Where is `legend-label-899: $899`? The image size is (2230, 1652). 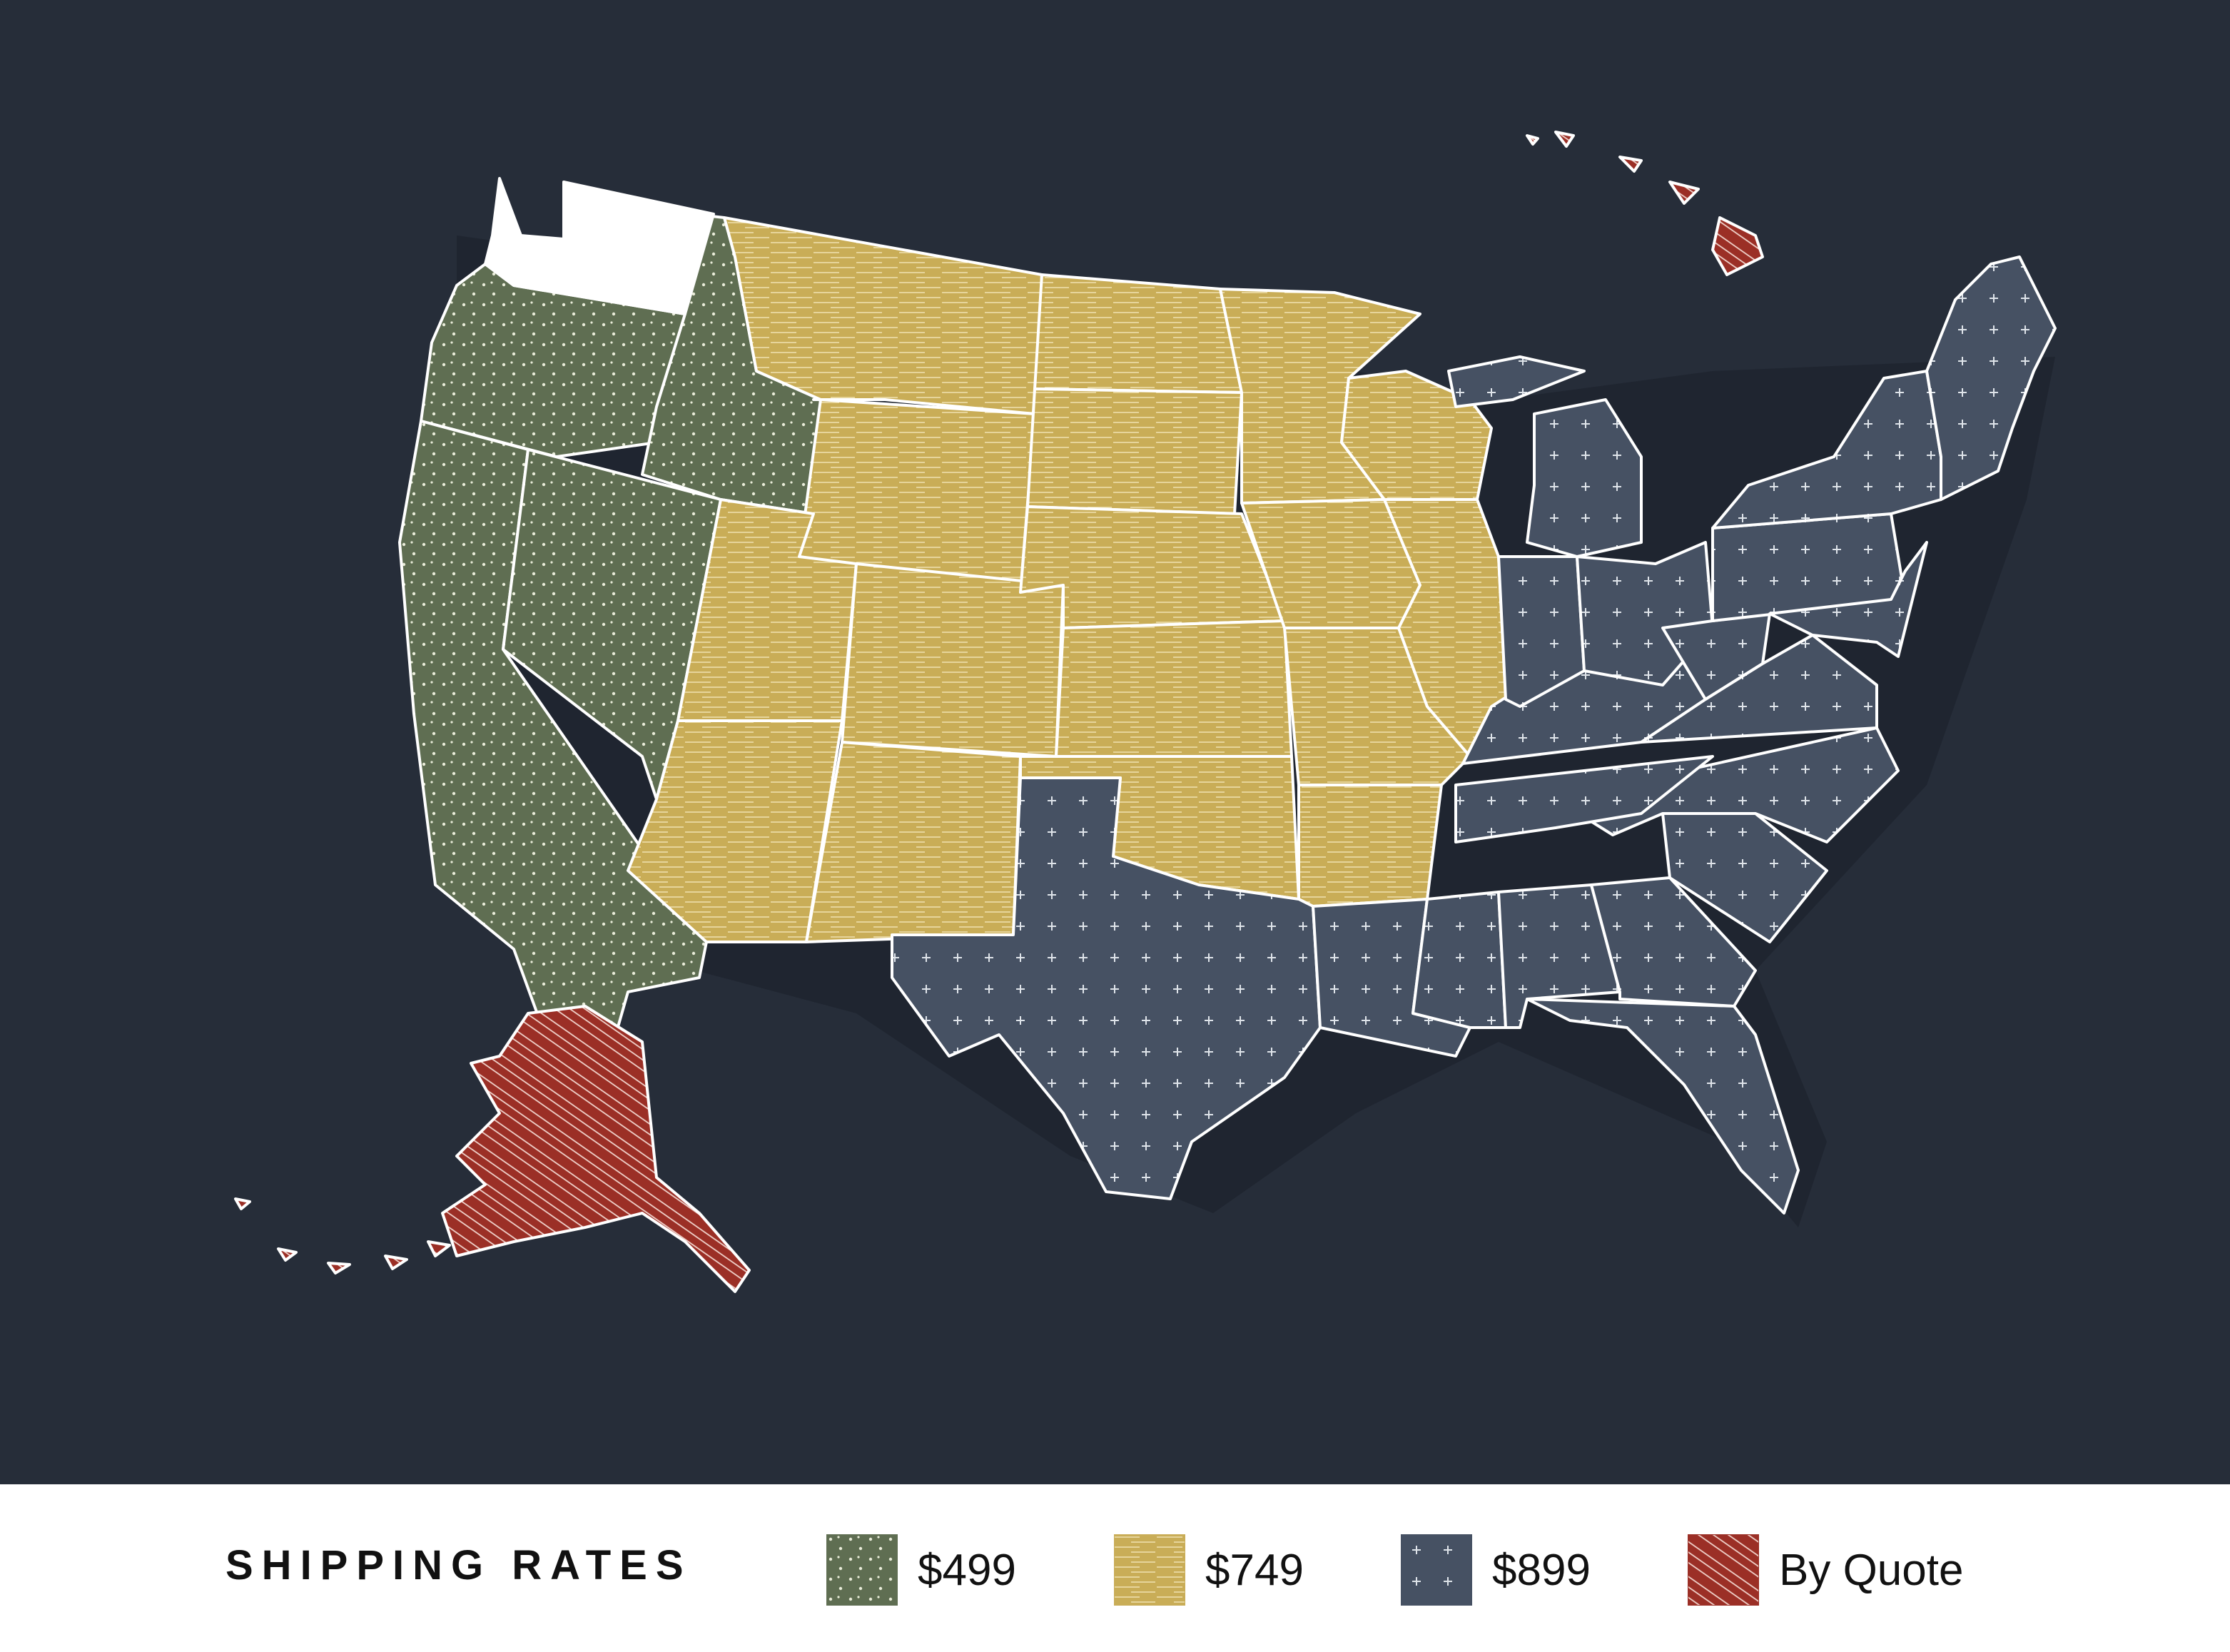
legend-label-899: $899 is located at coordinates (1541, 1570).